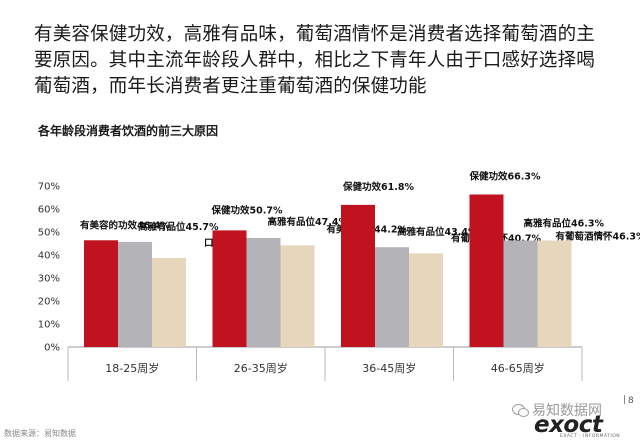 The image size is (640, 443). What do you see at coordinates (567, 411) in the screenshot?
I see `watermark-text: 易知数据网` at bounding box center [567, 411].